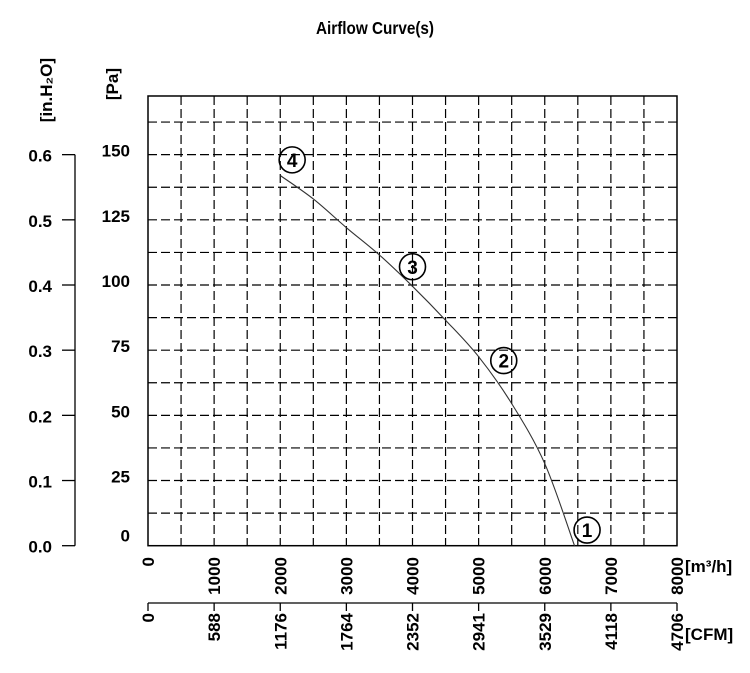 Image resolution: width=750 pixels, height=673 pixels. What do you see at coordinates (375, 28) in the screenshot?
I see `chart-title: Airflow Curve(s)` at bounding box center [375, 28].